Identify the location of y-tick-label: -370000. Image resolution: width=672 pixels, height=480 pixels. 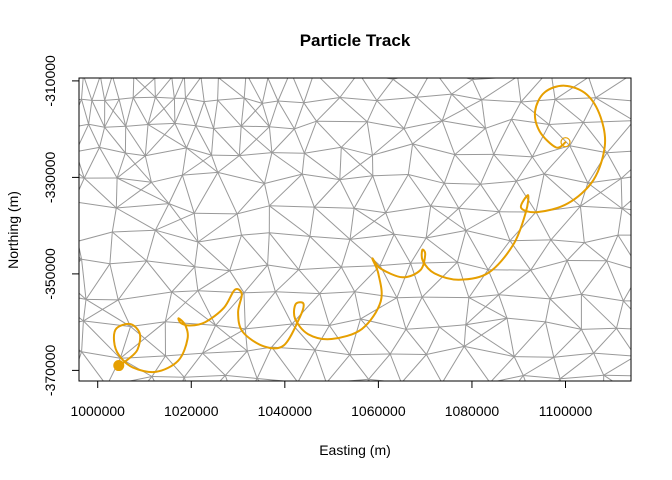
(50, 370).